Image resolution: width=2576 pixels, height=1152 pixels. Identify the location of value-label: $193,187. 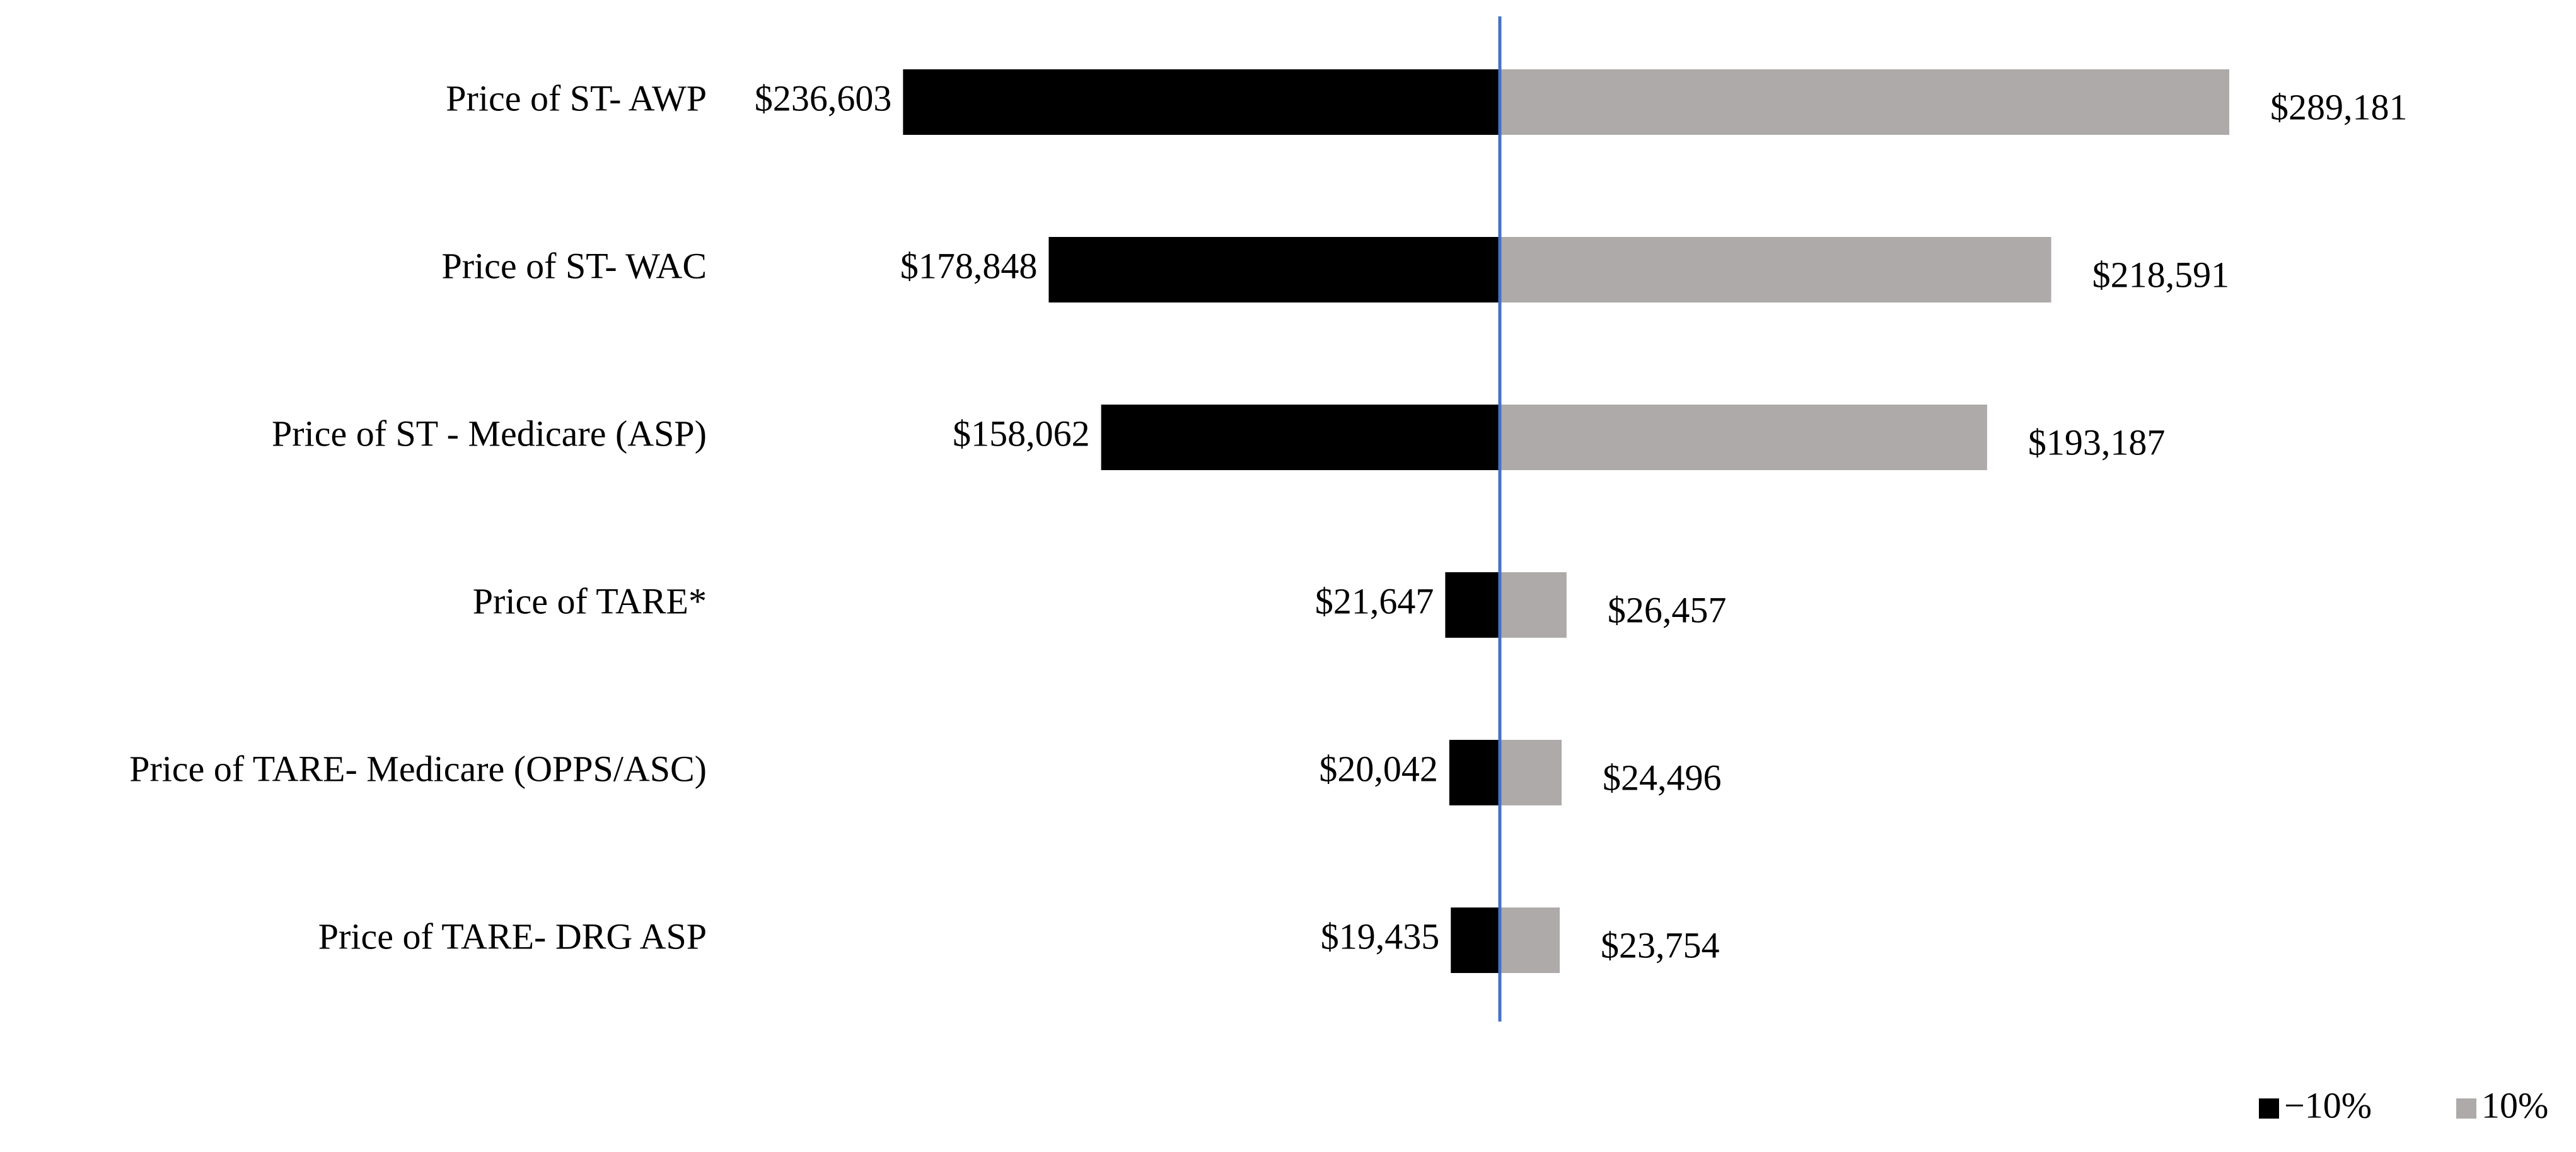
(2097, 443).